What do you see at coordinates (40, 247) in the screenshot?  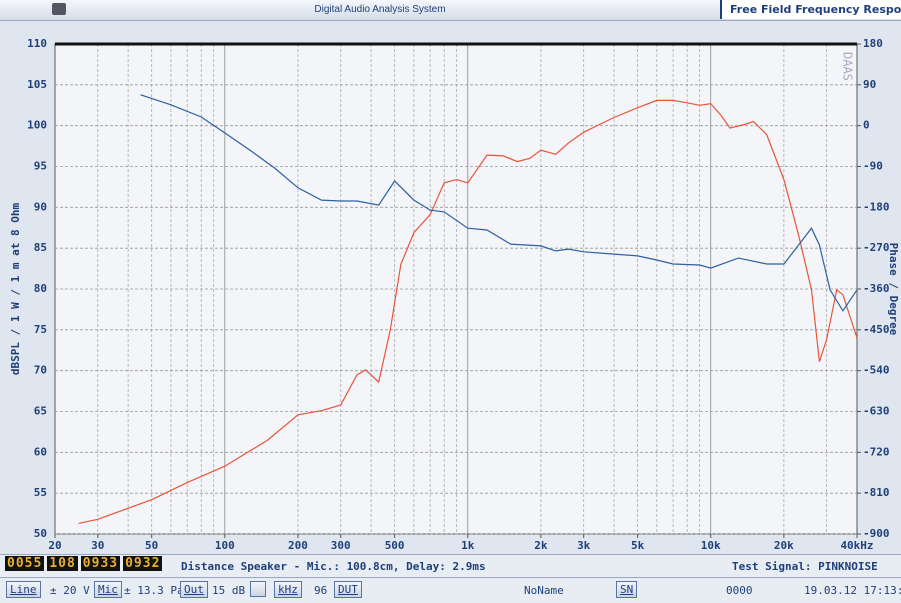 I see `y-tick-label: 85` at bounding box center [40, 247].